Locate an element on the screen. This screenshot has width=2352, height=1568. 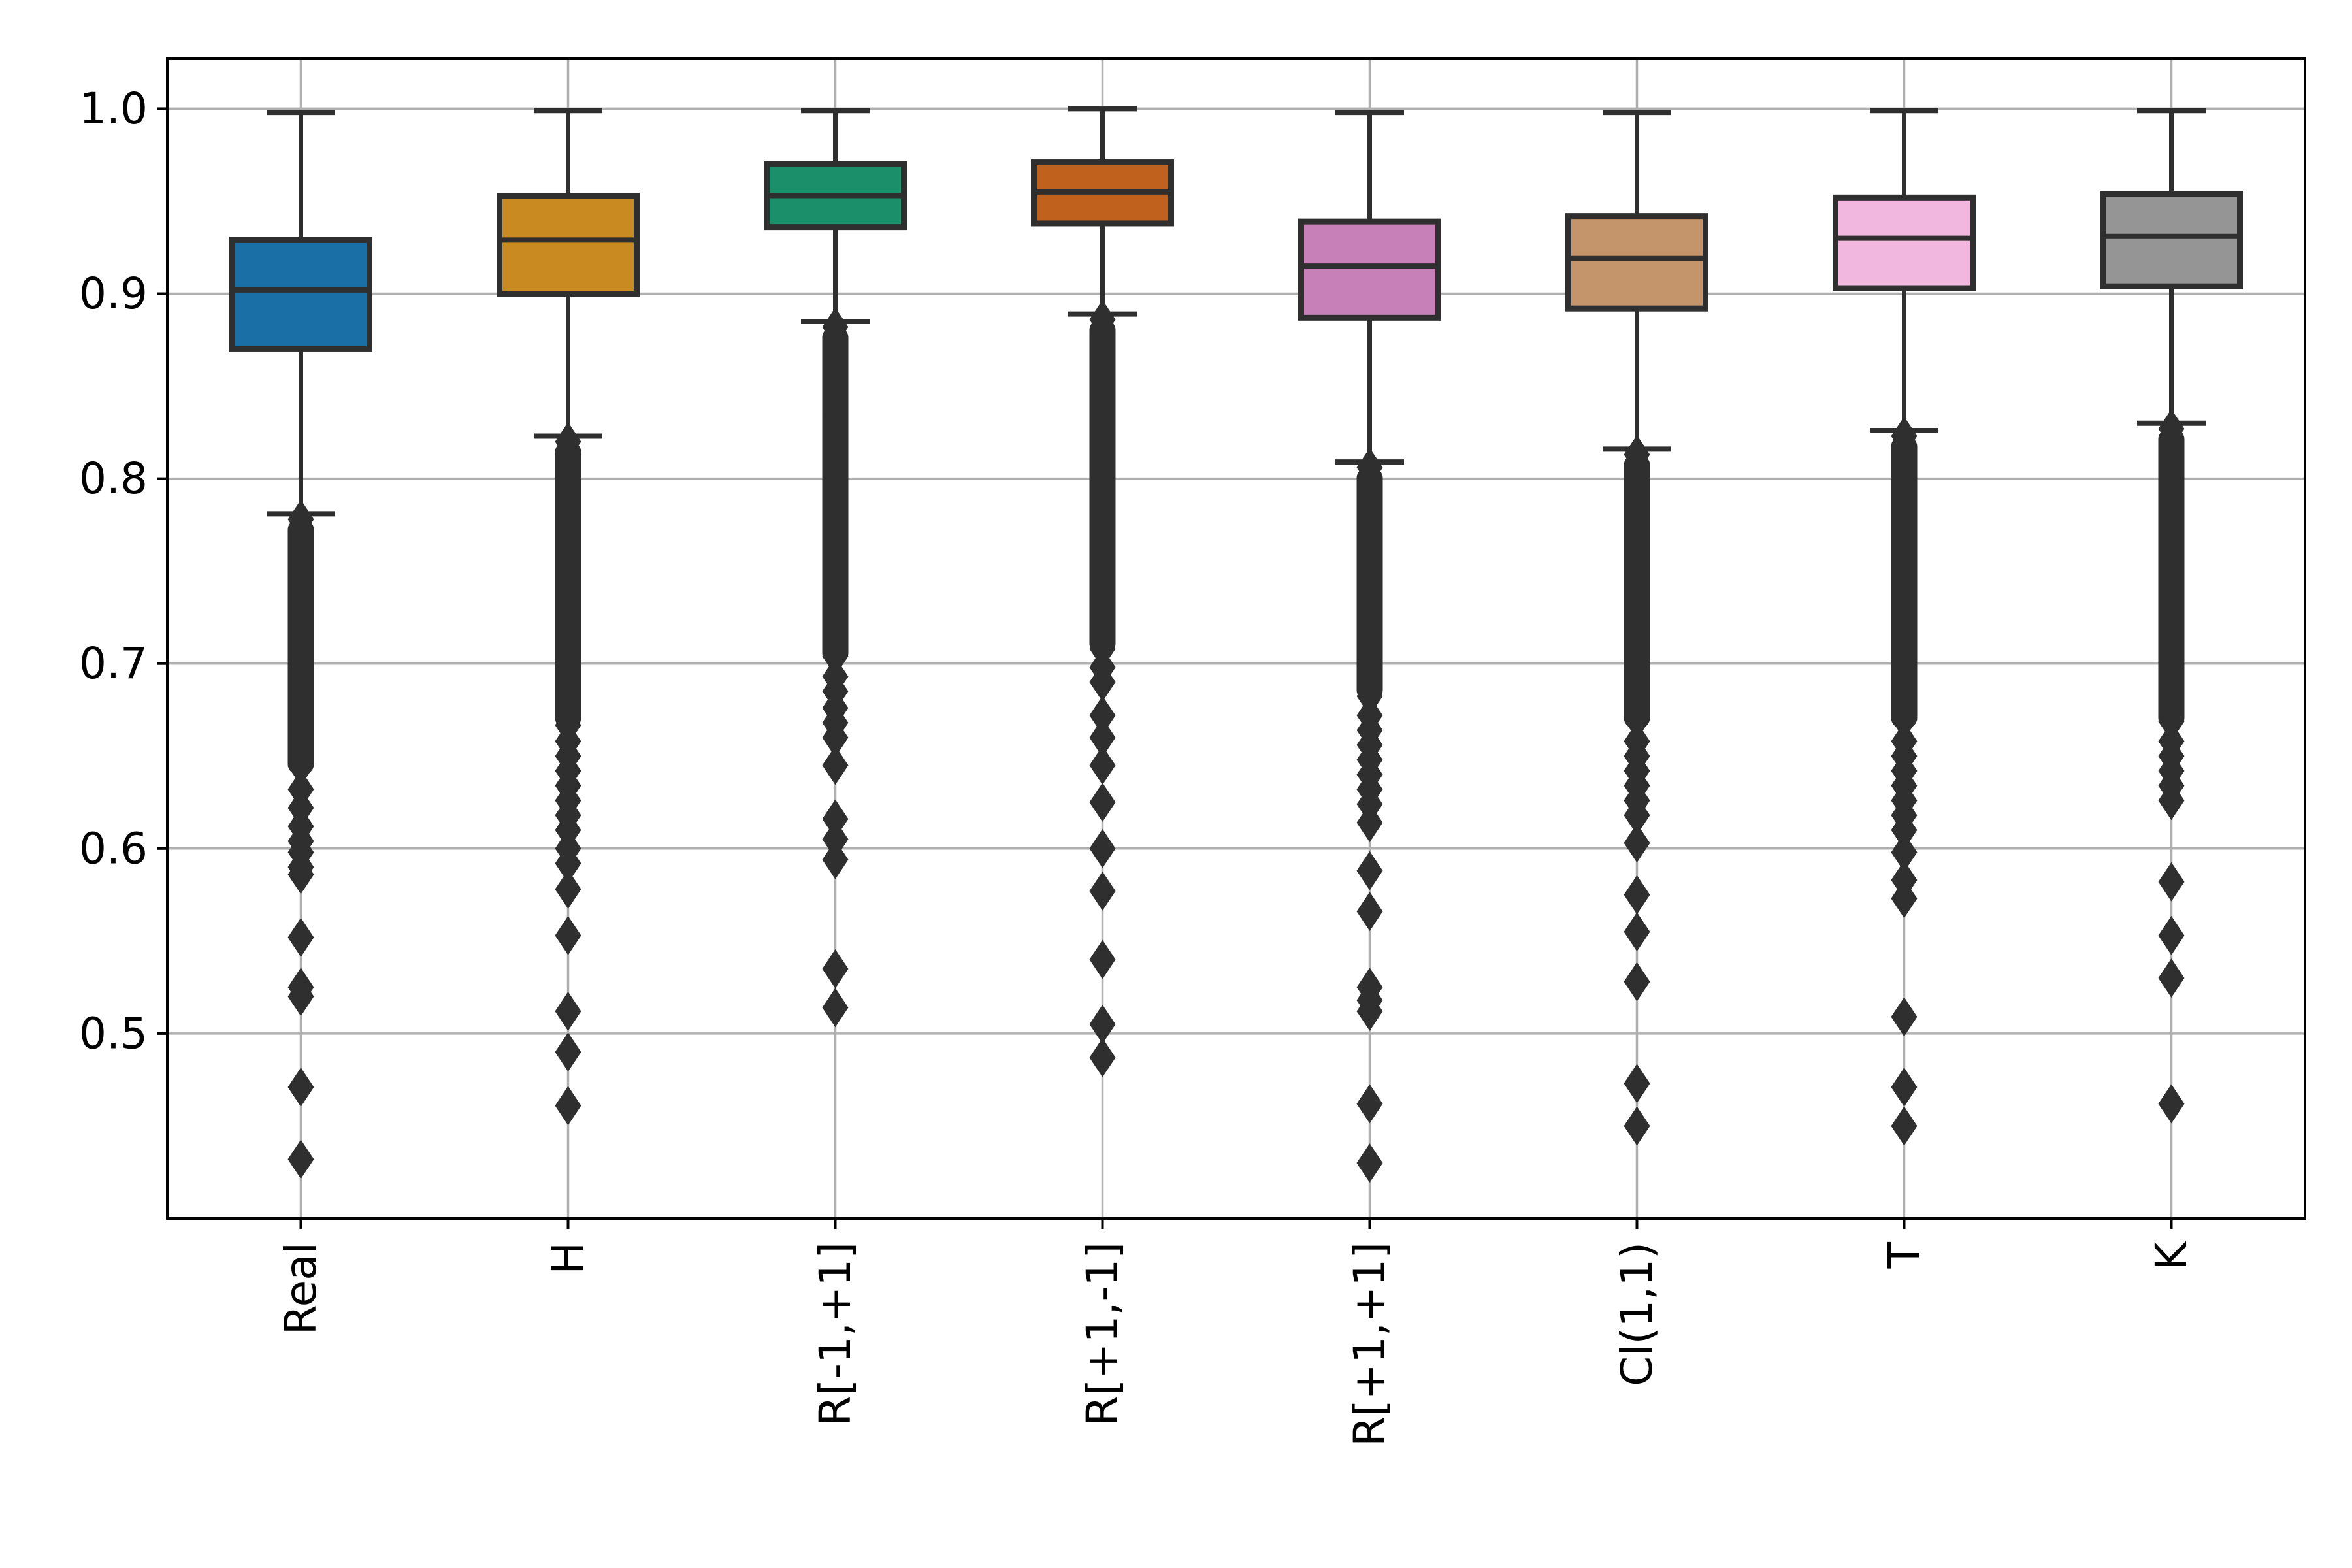
x-tick-label: H is located at coordinates (568, 1258).